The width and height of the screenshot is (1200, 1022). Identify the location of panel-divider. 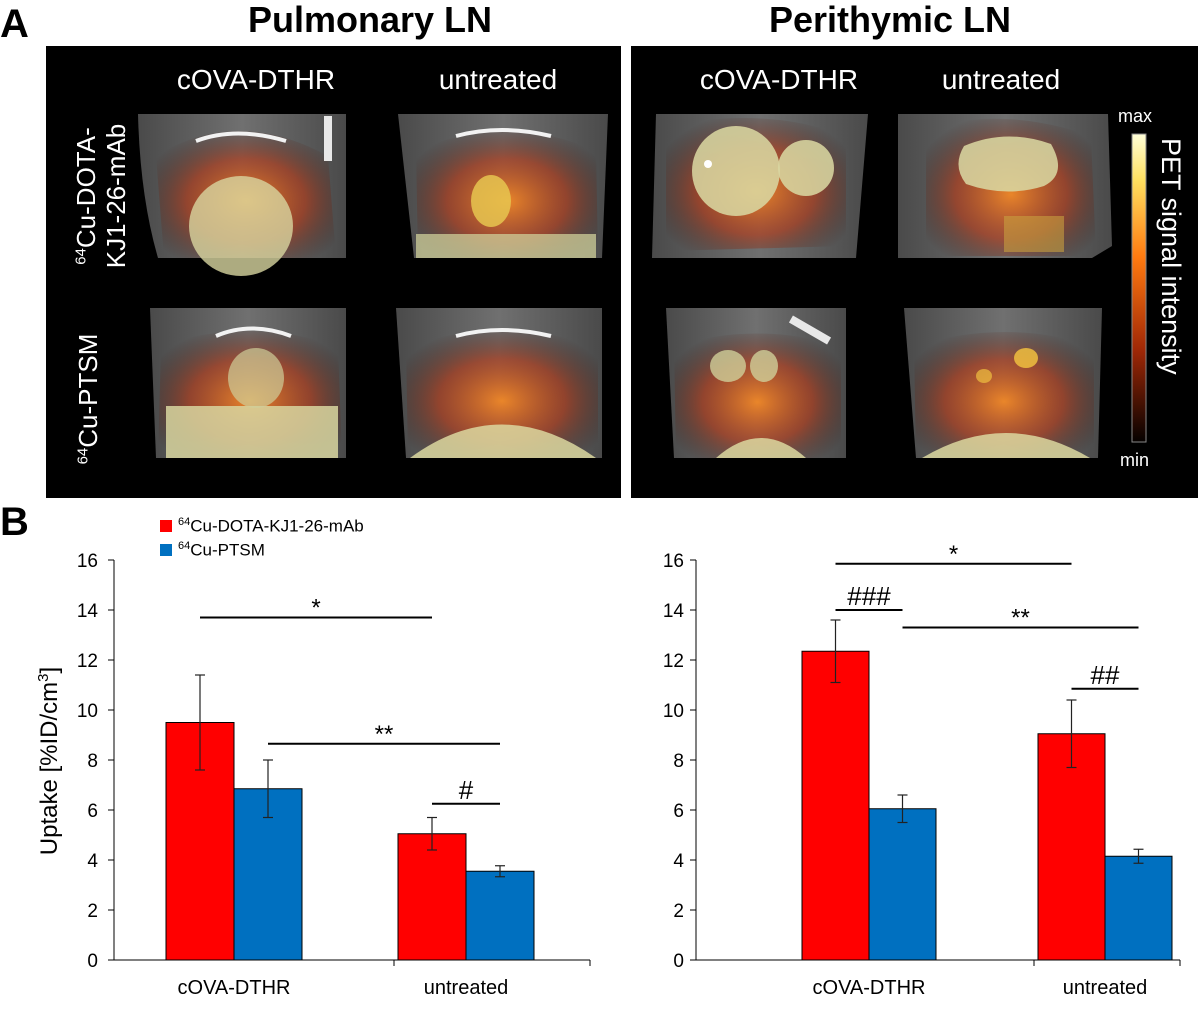
(626, 272).